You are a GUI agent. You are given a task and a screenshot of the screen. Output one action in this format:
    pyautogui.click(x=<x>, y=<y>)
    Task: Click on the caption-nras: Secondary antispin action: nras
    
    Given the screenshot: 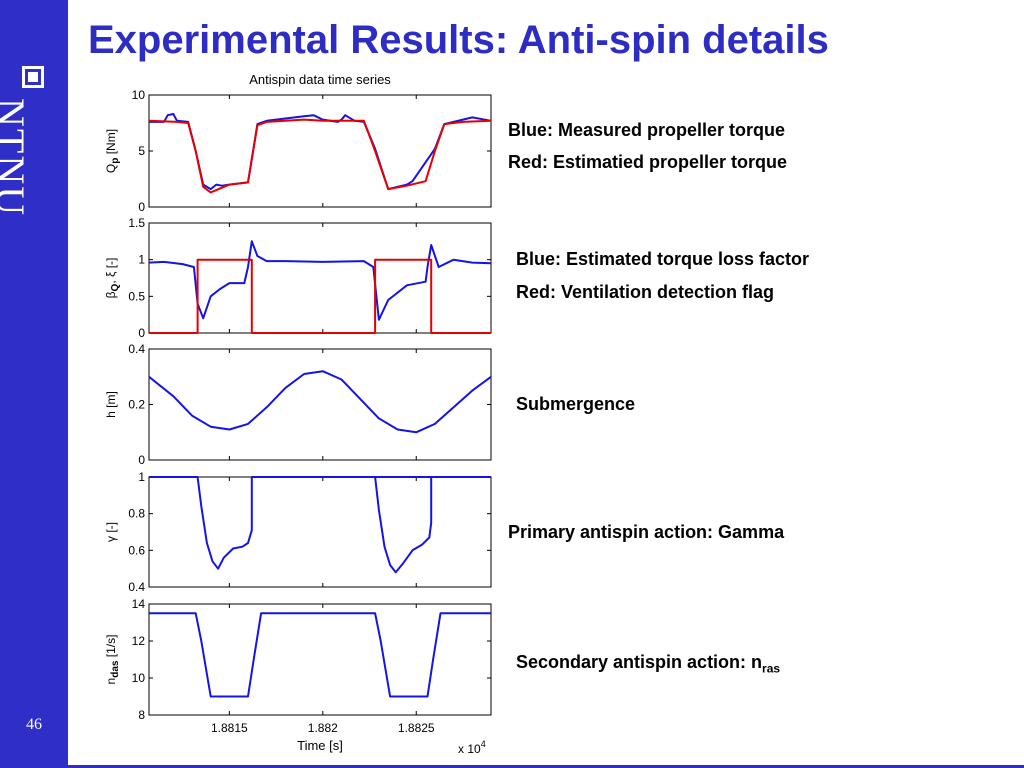 What is the action you would take?
    pyautogui.click(x=648, y=664)
    